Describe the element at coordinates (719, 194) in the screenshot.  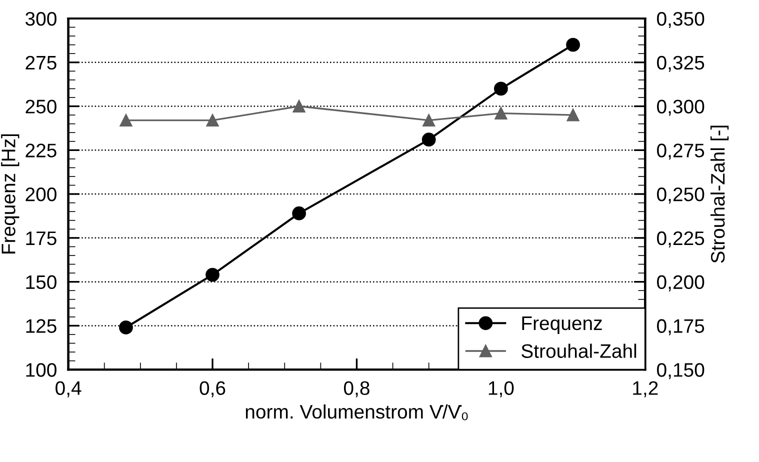
I see `y2-axis-title: Strouhal-Zahl [-]` at that location.